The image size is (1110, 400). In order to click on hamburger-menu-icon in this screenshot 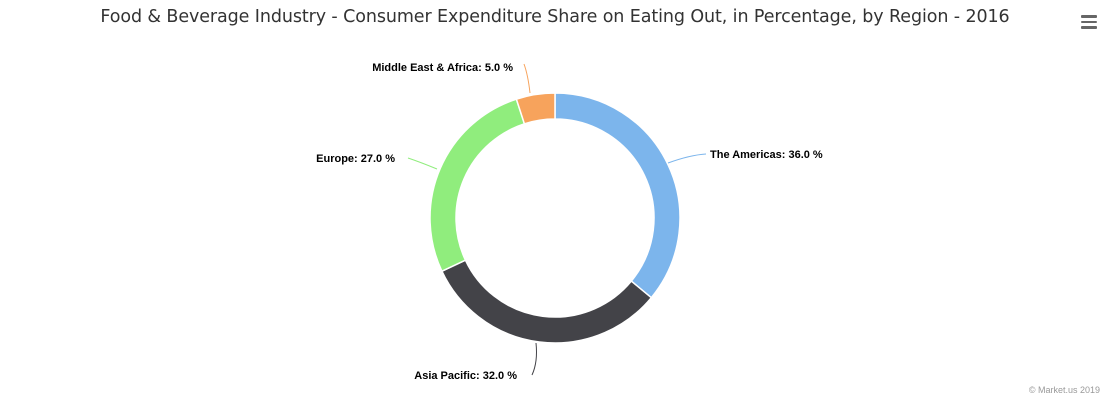, I will do `click(1089, 22)`.